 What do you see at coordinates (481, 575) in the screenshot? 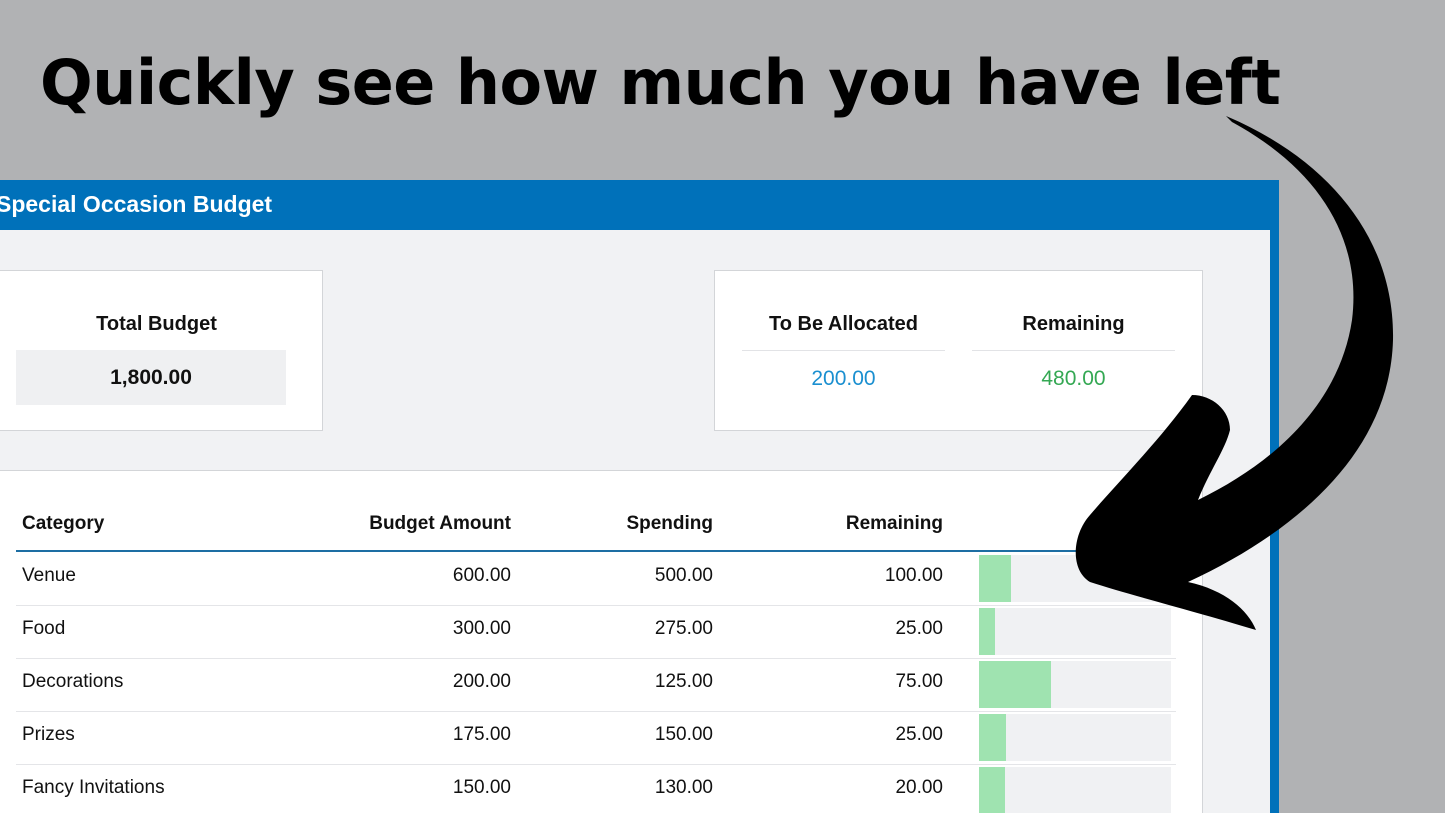
I see `cell-budget-amount: 600.00` at bounding box center [481, 575].